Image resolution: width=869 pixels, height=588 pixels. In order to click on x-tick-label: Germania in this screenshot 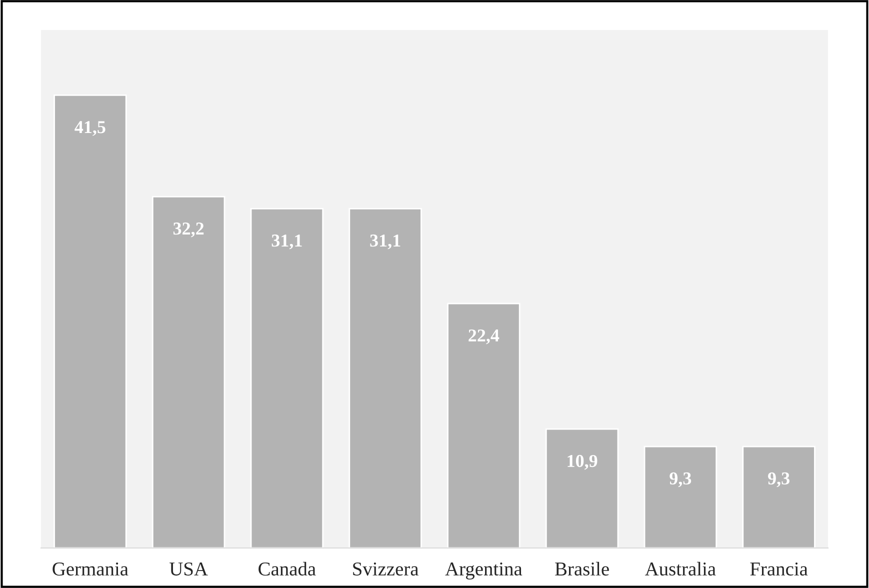, I will do `click(90, 569)`.